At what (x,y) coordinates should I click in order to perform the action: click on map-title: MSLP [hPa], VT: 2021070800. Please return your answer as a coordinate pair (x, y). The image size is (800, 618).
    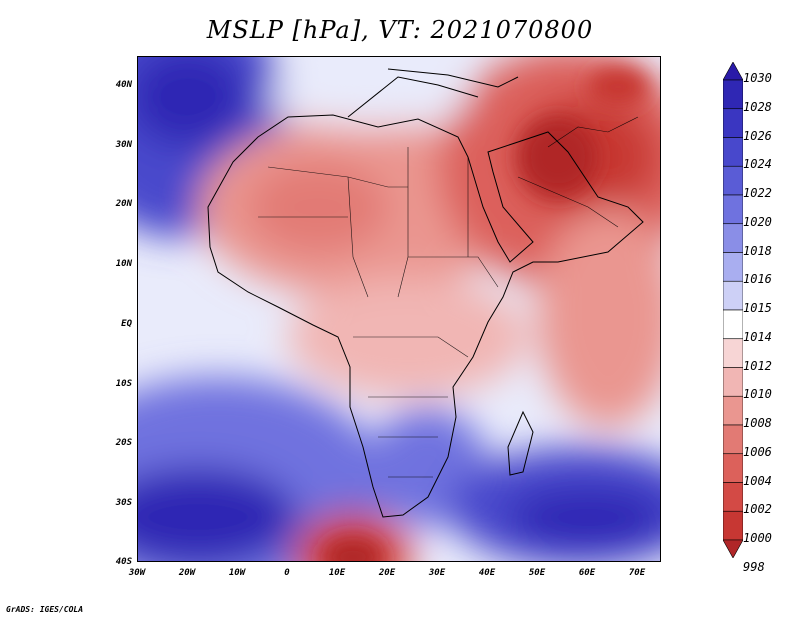
    Looking at the image, I should click on (400, 30).